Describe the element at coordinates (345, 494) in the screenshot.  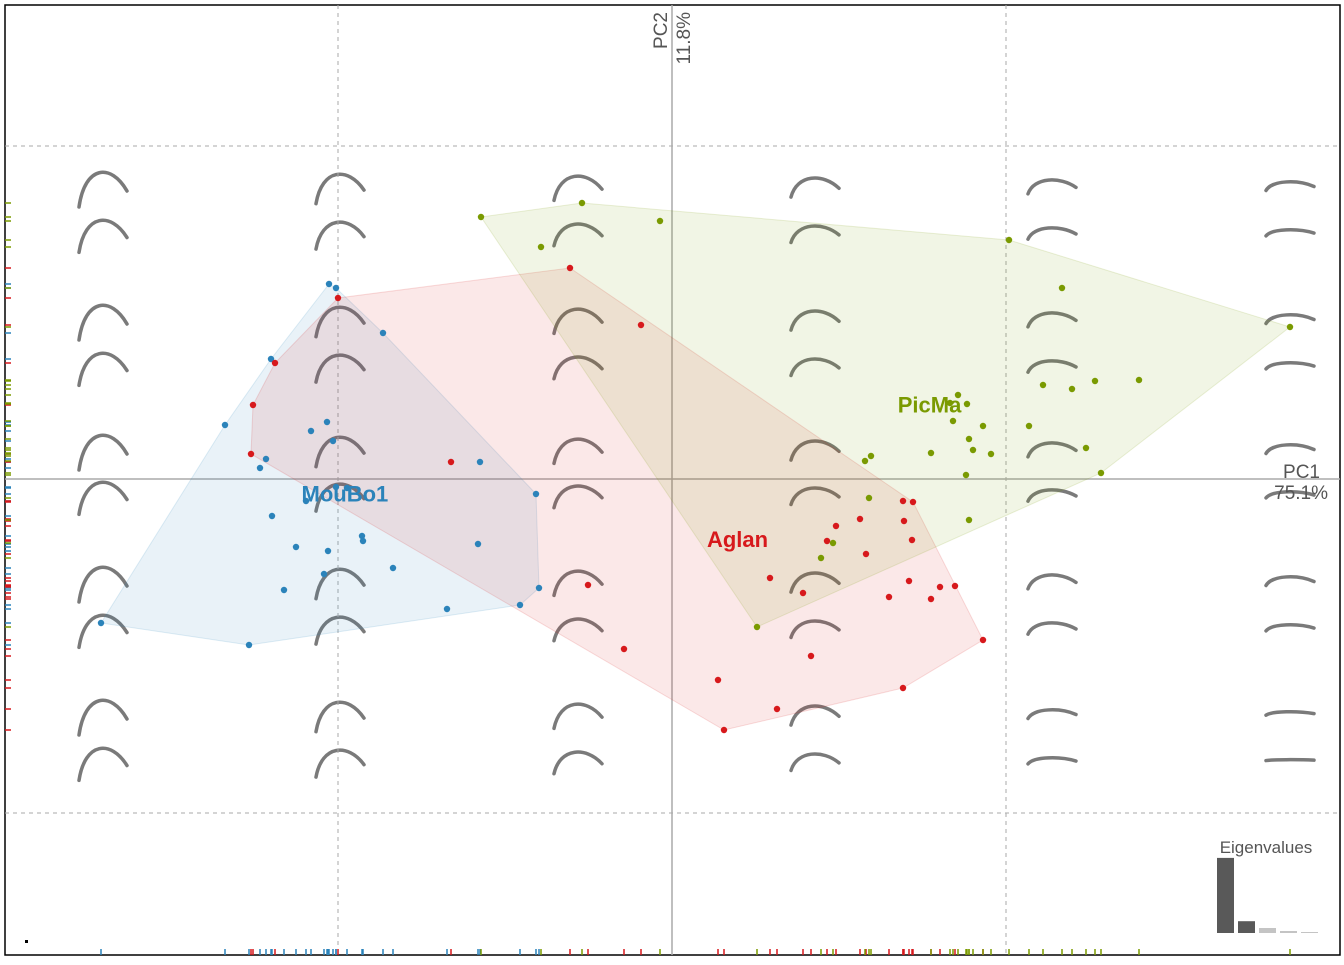
I see `group-label: MouBo1` at that location.